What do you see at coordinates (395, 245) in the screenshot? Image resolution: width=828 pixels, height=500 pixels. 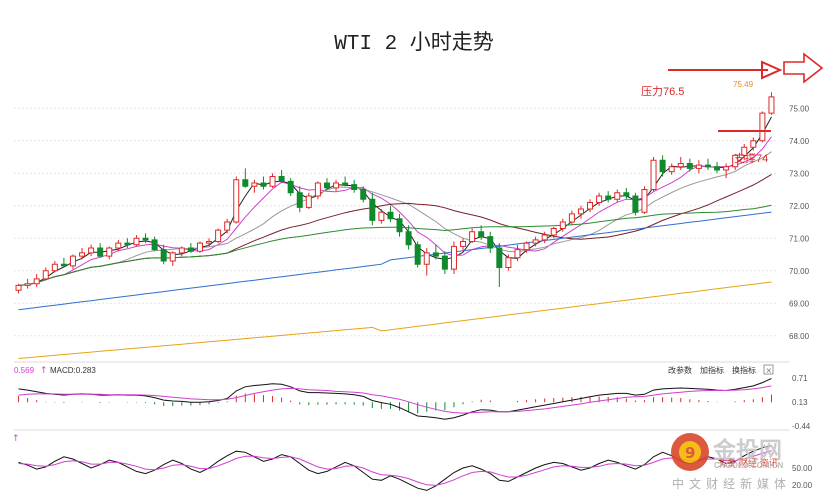 I see `ma-line-green` at bounding box center [395, 245].